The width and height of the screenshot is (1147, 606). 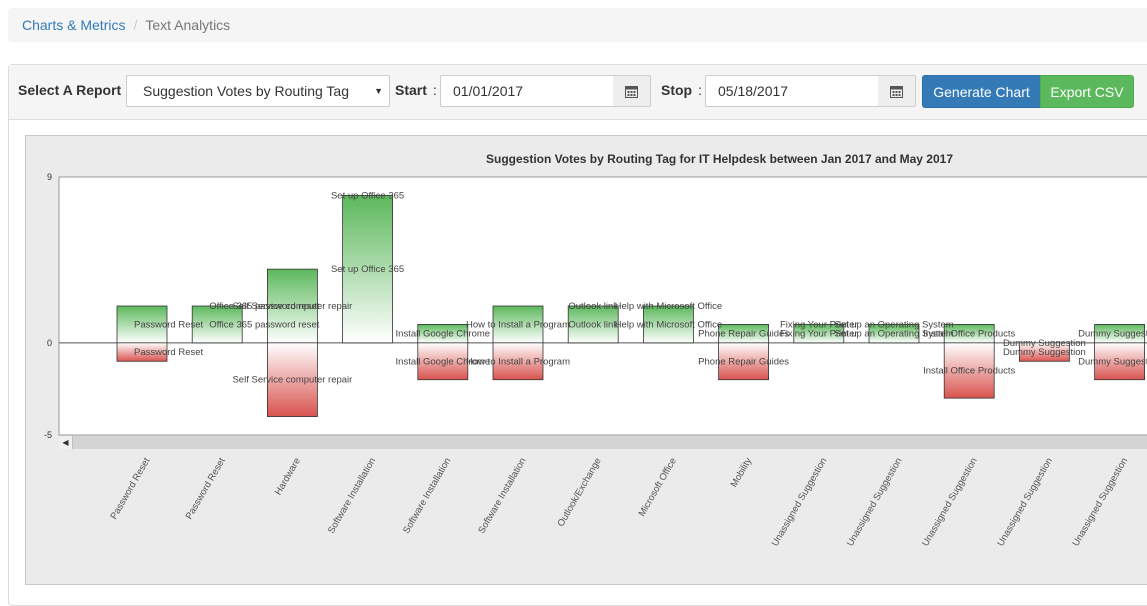 What do you see at coordinates (981, 91) in the screenshot?
I see `generate-chart-button: Generate Chart` at bounding box center [981, 91].